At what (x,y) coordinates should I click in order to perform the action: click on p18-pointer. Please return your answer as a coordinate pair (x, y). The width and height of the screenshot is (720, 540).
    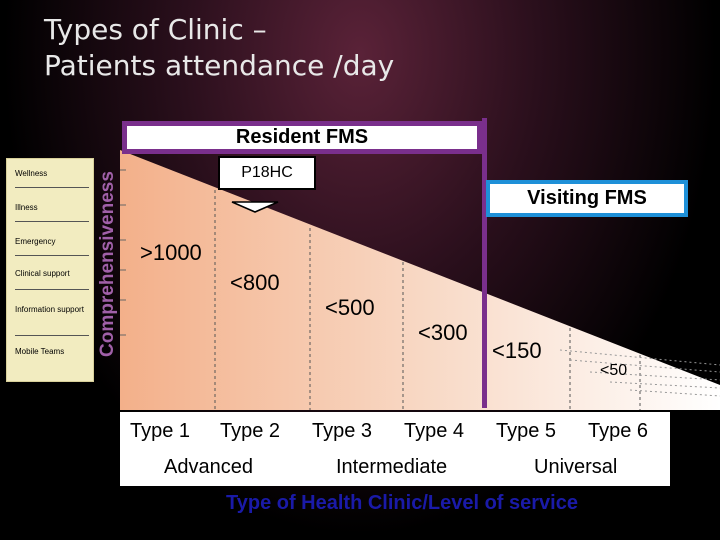
    Looking at the image, I should click on (255, 207).